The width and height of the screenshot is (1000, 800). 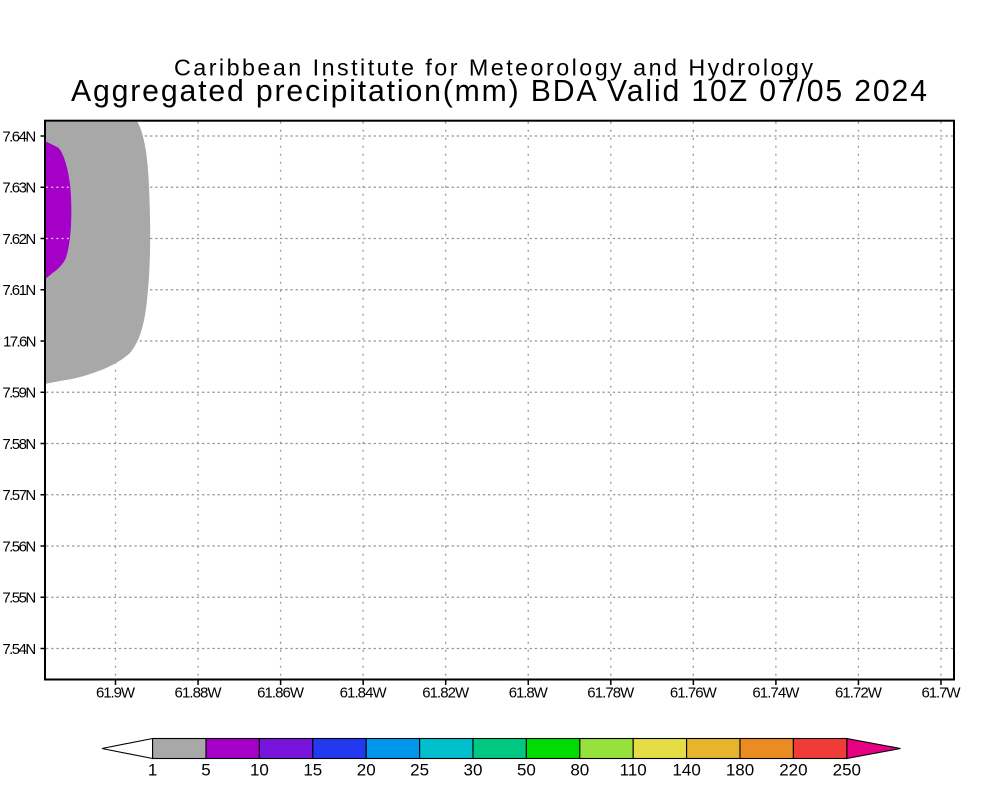 What do you see at coordinates (281, 693) in the screenshot?
I see `svg-text: 61.86W` at bounding box center [281, 693].